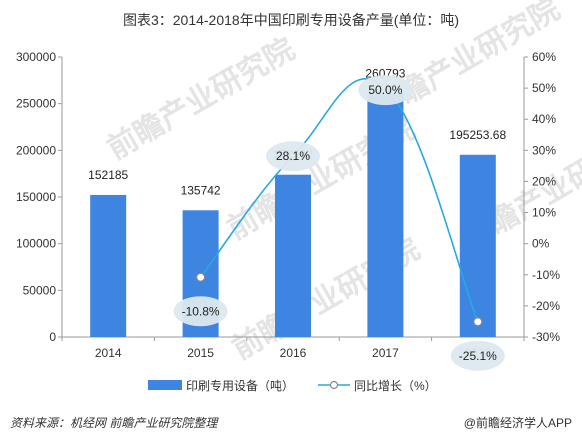 The height and width of the screenshot is (439, 582). What do you see at coordinates (108, 175) in the screenshot?
I see `bar-value-label: 152185` at bounding box center [108, 175].